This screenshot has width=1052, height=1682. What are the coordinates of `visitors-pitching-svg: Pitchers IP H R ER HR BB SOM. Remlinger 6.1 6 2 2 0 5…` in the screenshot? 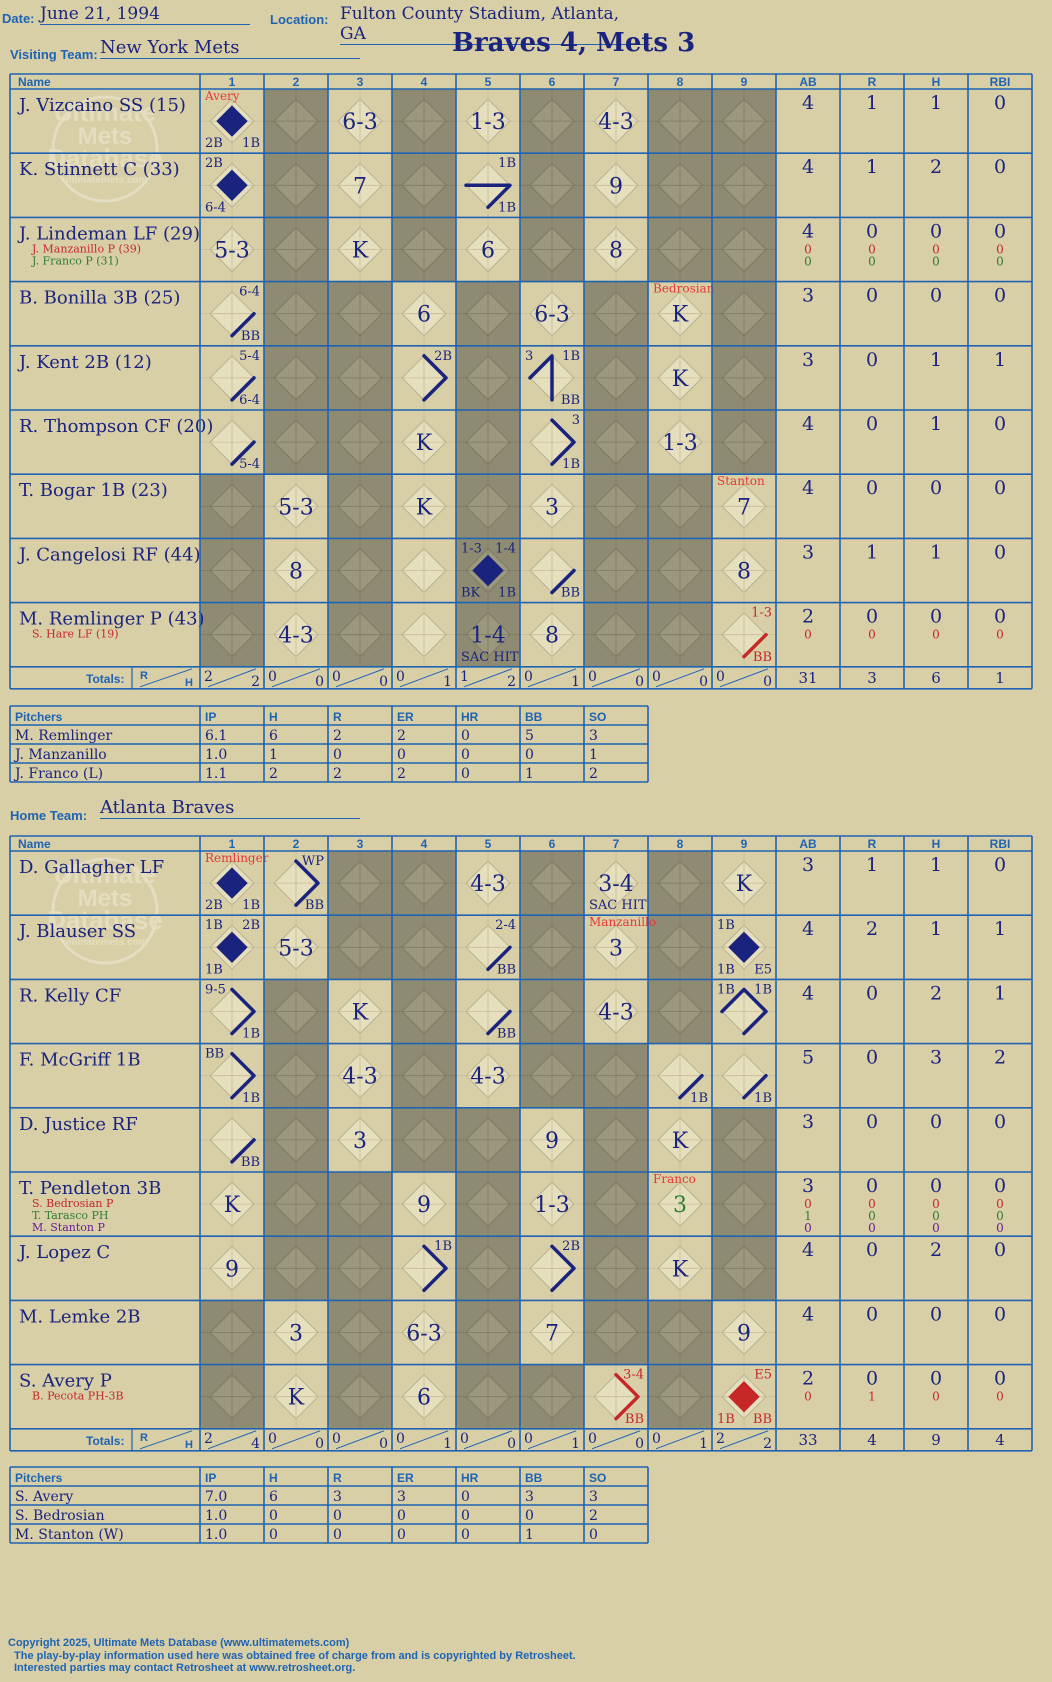 It's located at (329, 744).